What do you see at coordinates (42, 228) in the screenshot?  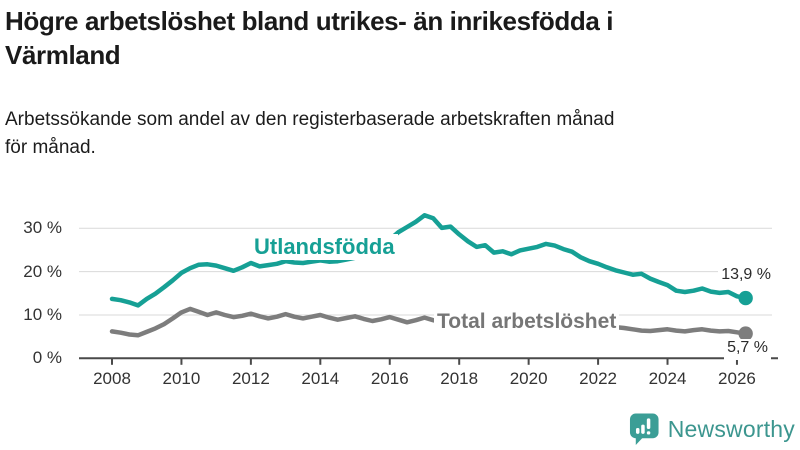 I see `y-axis-tick-label-30: 30 %` at bounding box center [42, 228].